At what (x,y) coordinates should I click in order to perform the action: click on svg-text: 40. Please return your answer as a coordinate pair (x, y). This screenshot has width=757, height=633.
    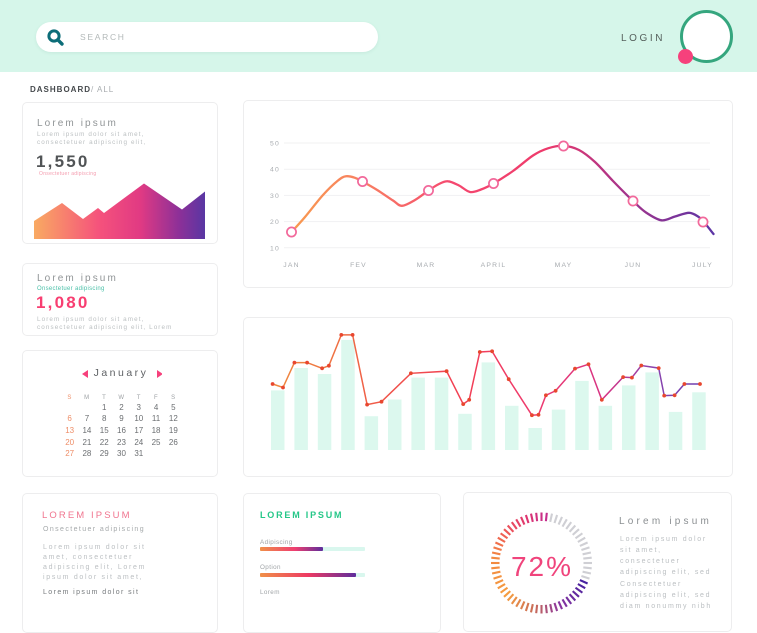
    Looking at the image, I should click on (275, 170).